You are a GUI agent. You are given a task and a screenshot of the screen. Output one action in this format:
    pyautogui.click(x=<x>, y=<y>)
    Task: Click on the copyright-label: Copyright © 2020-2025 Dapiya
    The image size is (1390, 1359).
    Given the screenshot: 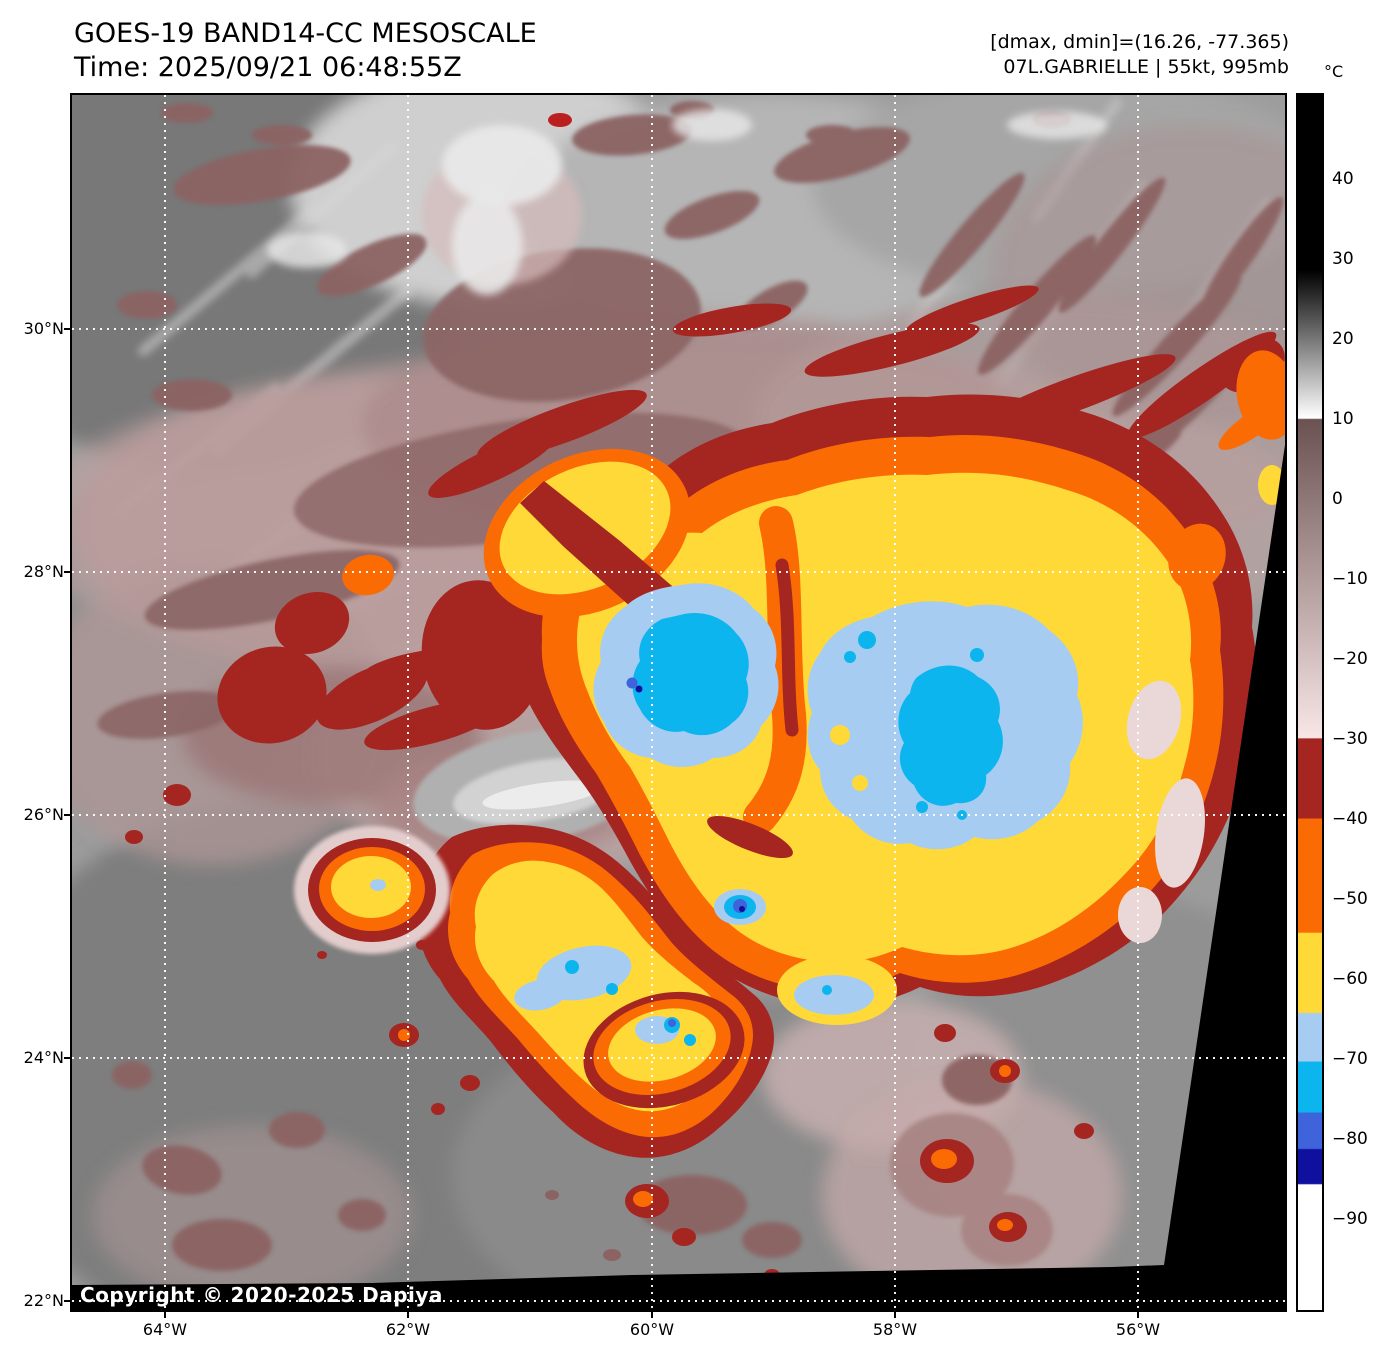 What is the action you would take?
    pyautogui.click(x=261, y=1295)
    